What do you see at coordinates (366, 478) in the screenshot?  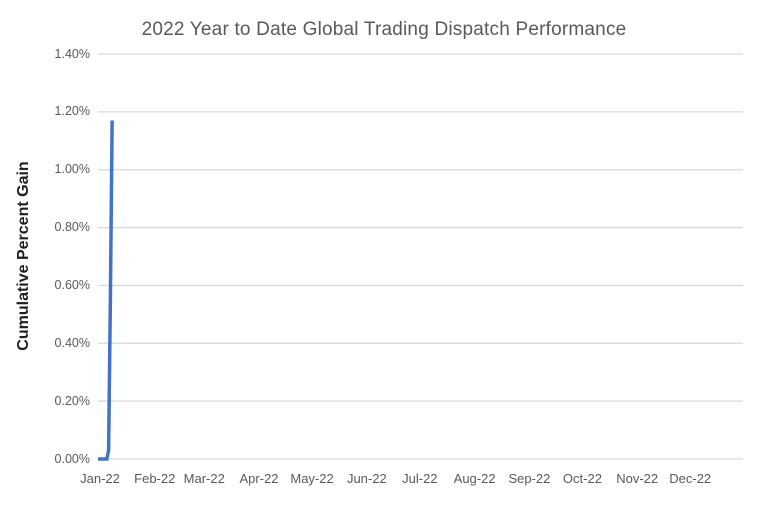 I see `x-tick-label: Jun-22` at bounding box center [366, 478].